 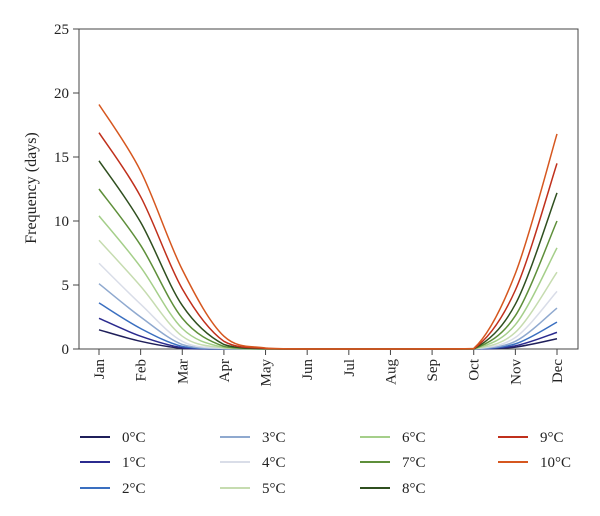 What do you see at coordinates (31, 188) in the screenshot?
I see `y-axis-title: Frequency (days)` at bounding box center [31, 188].